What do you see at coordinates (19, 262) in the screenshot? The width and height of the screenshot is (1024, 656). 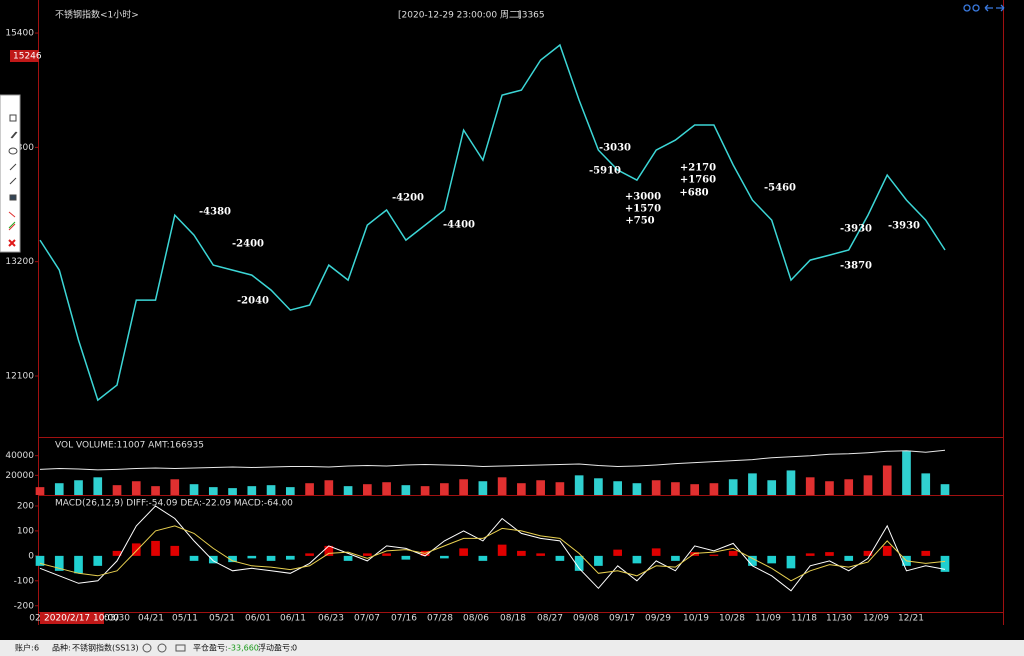 I see `y-tick-label: 13200` at bounding box center [19, 262].